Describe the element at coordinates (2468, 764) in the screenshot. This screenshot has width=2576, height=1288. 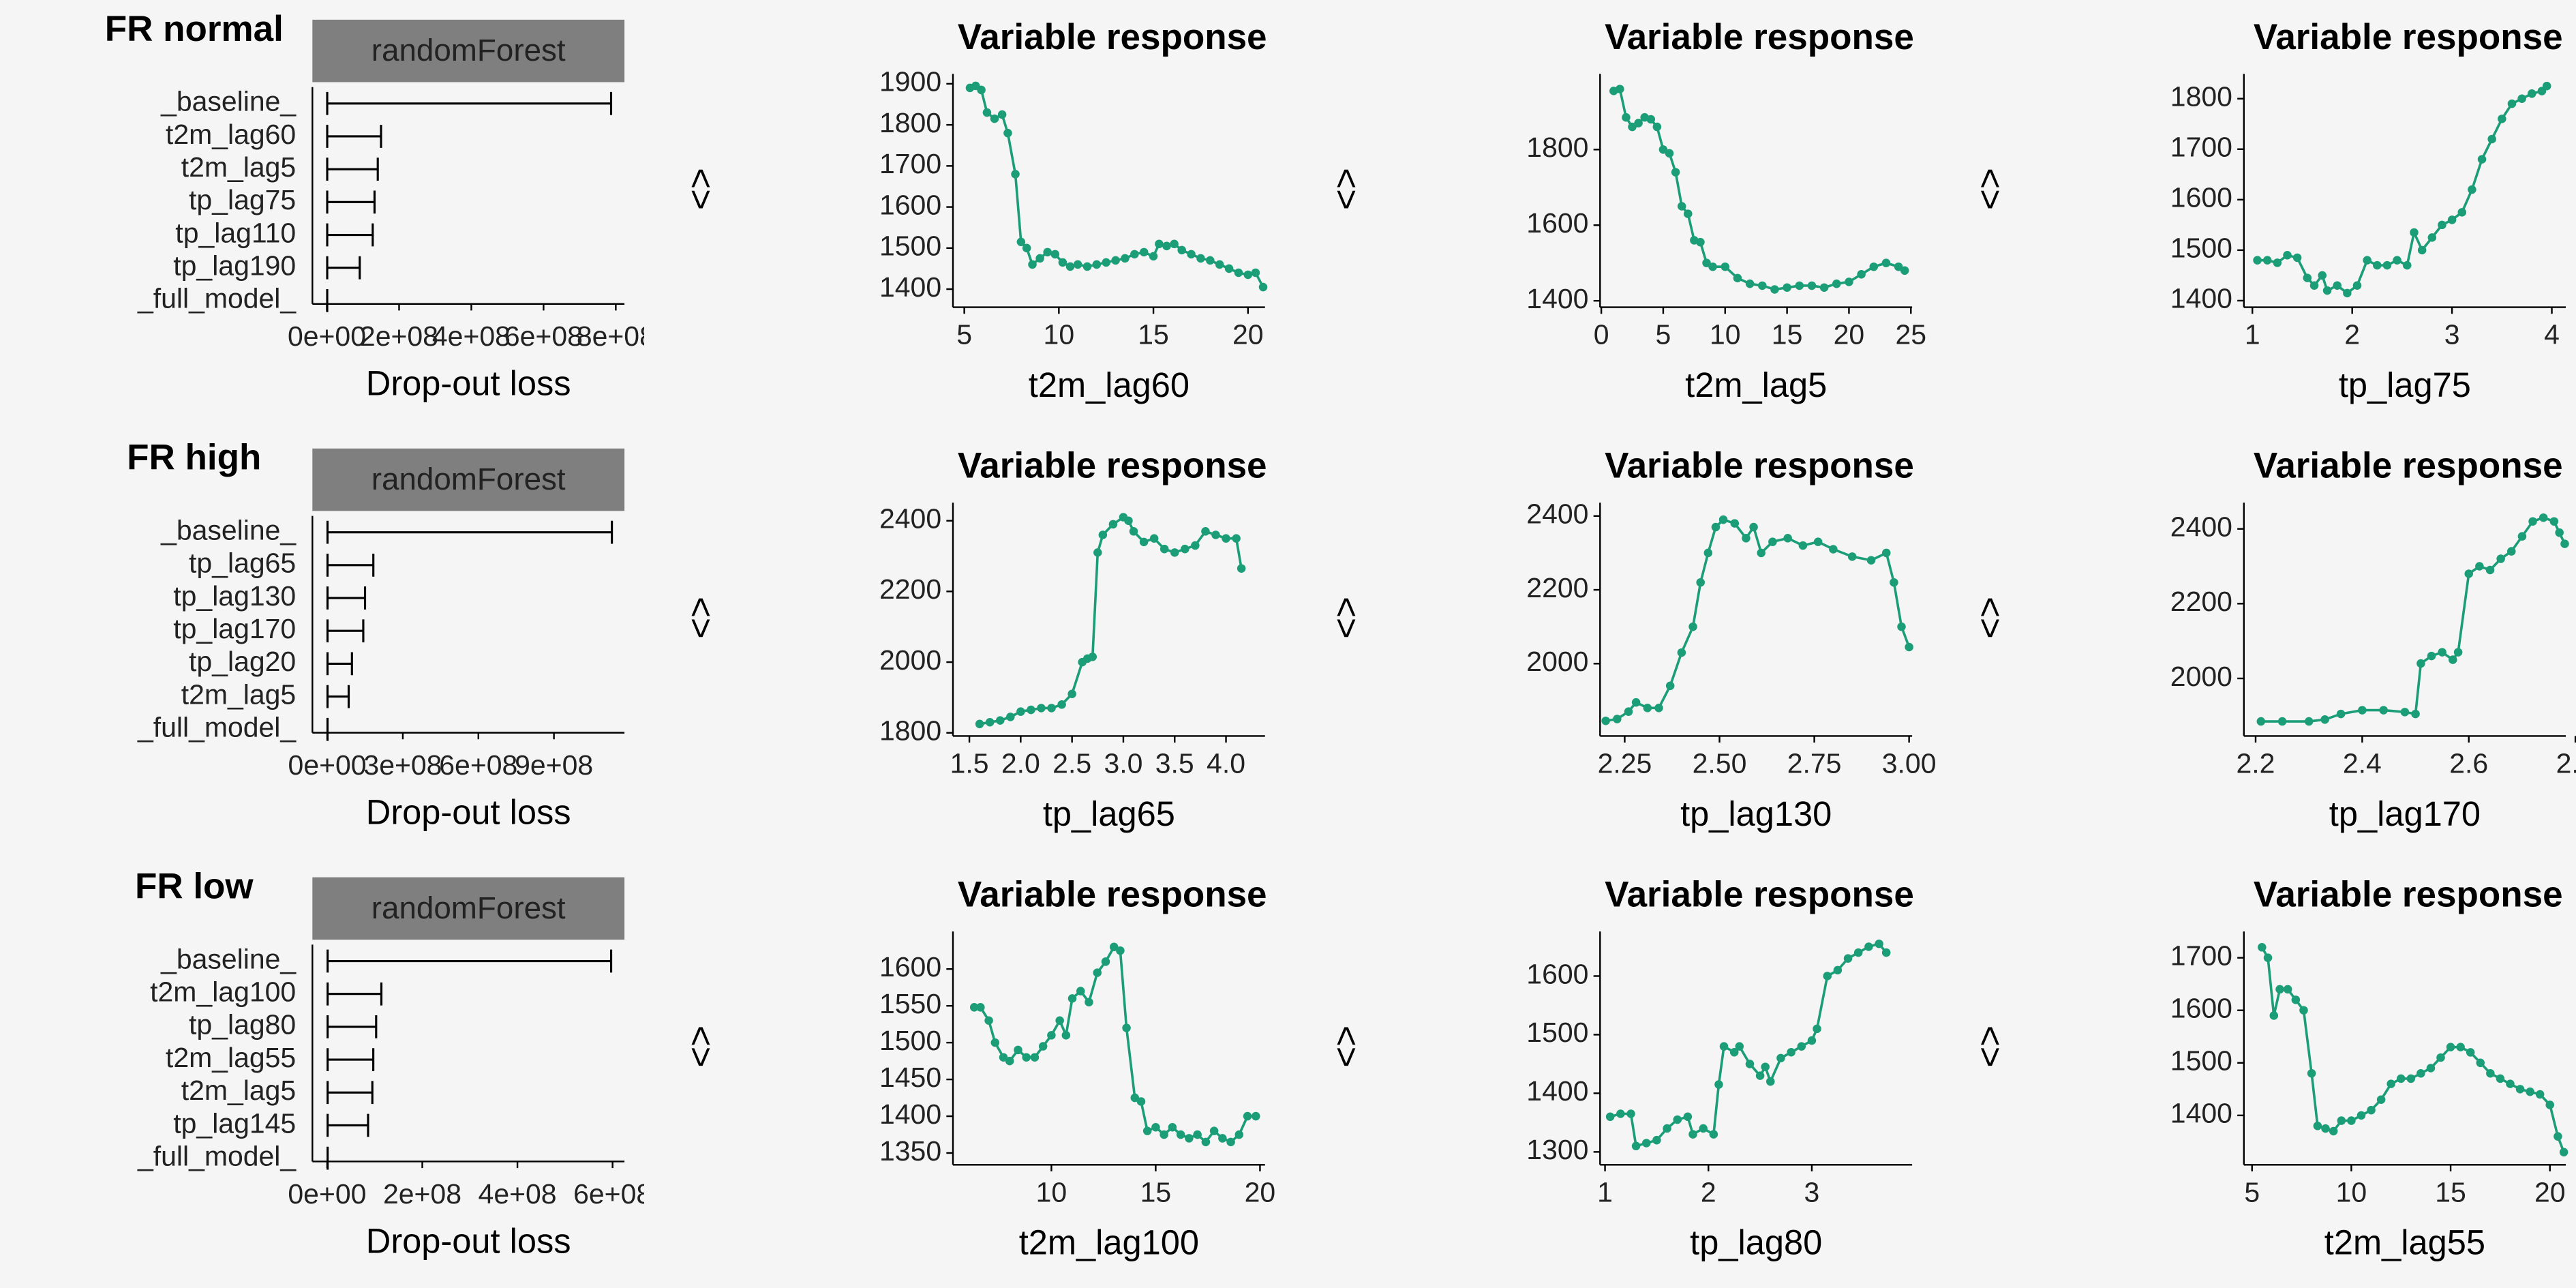
I see `x-tick-label: 2.6` at that location.